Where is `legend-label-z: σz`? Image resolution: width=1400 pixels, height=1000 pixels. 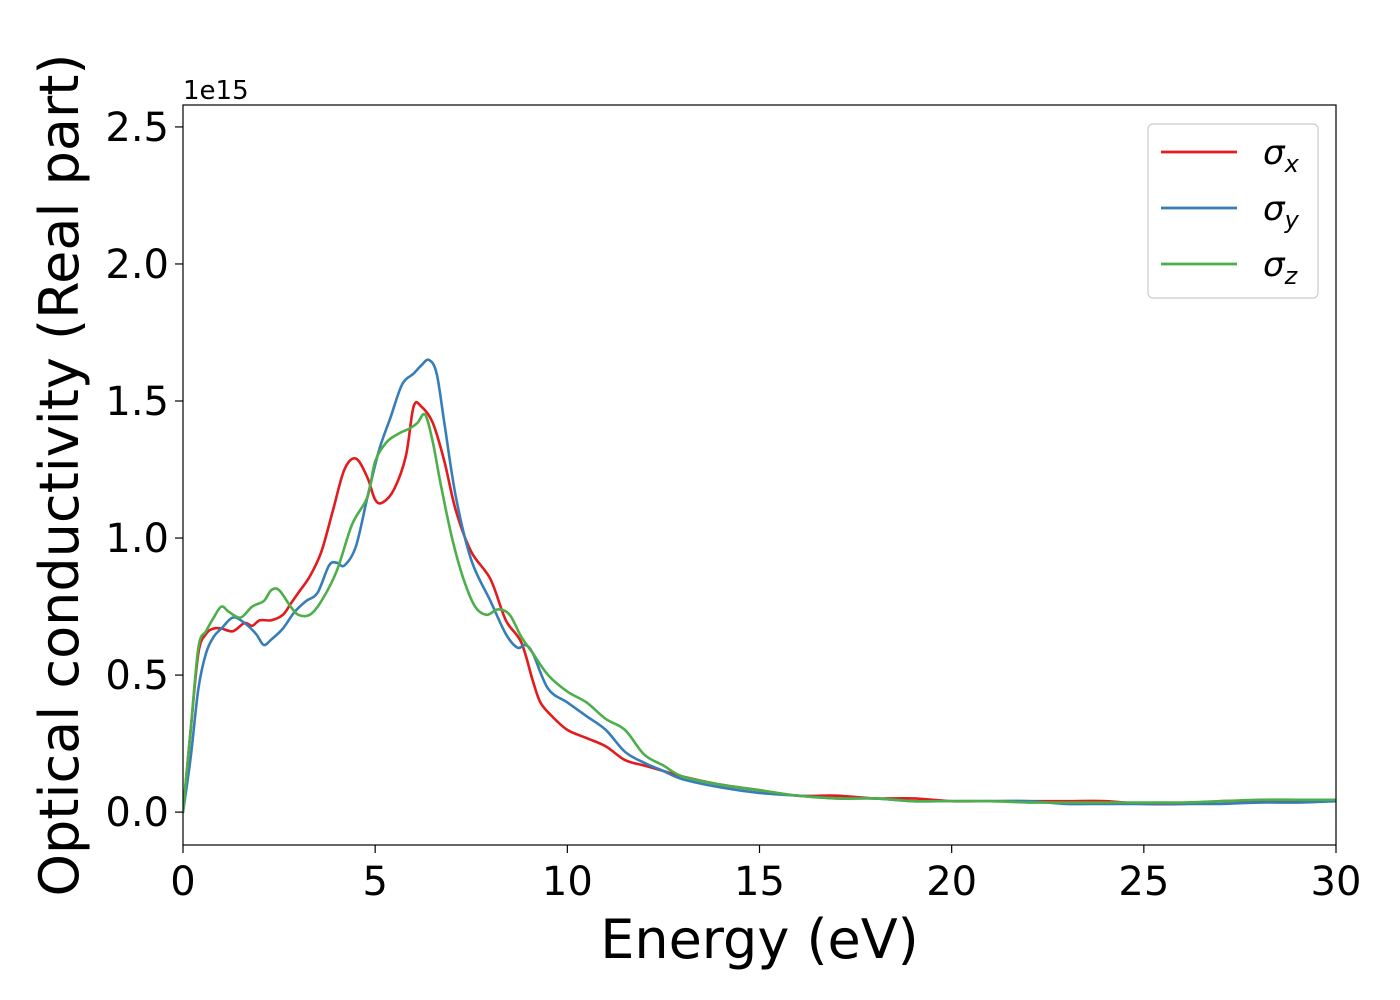 legend-label-z: σz is located at coordinates (1281, 267).